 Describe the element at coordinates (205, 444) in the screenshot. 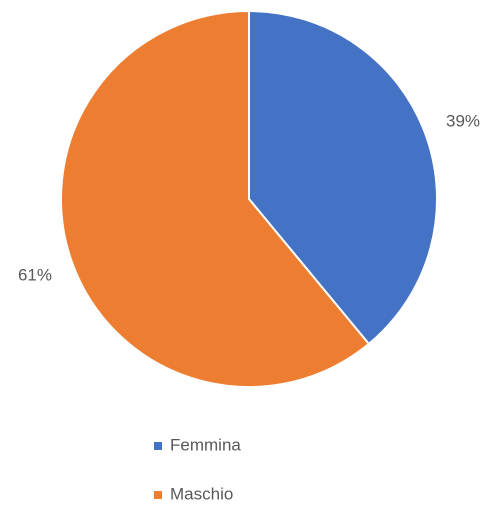

I see `legend-label: Femmina` at that location.